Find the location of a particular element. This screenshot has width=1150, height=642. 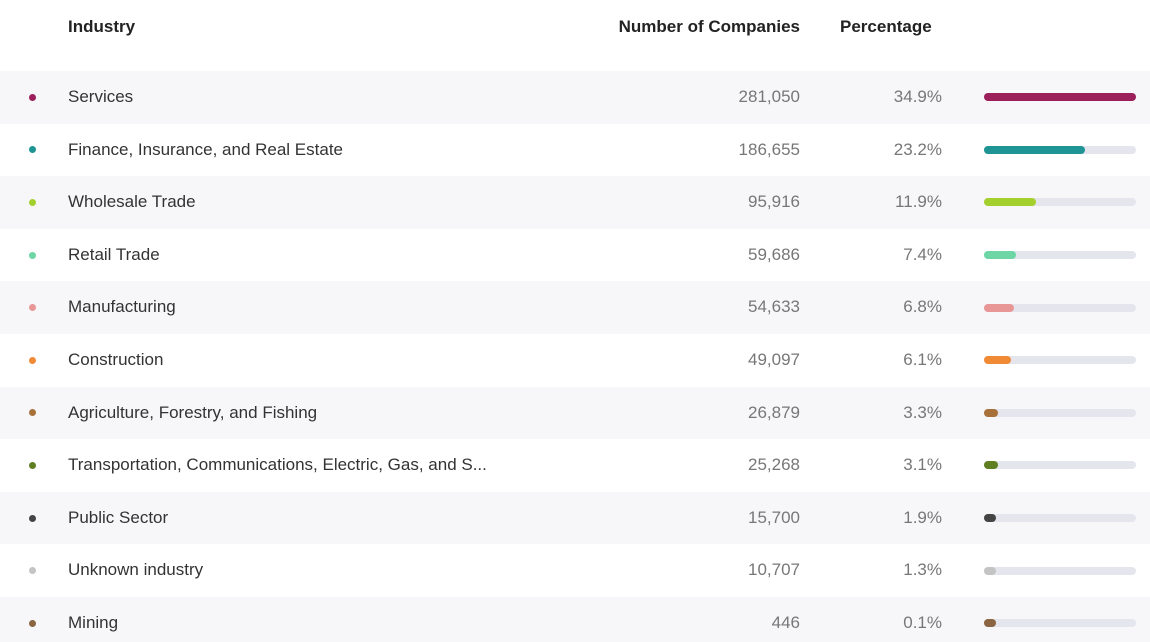

company-count: 95,916 is located at coordinates (774, 202).